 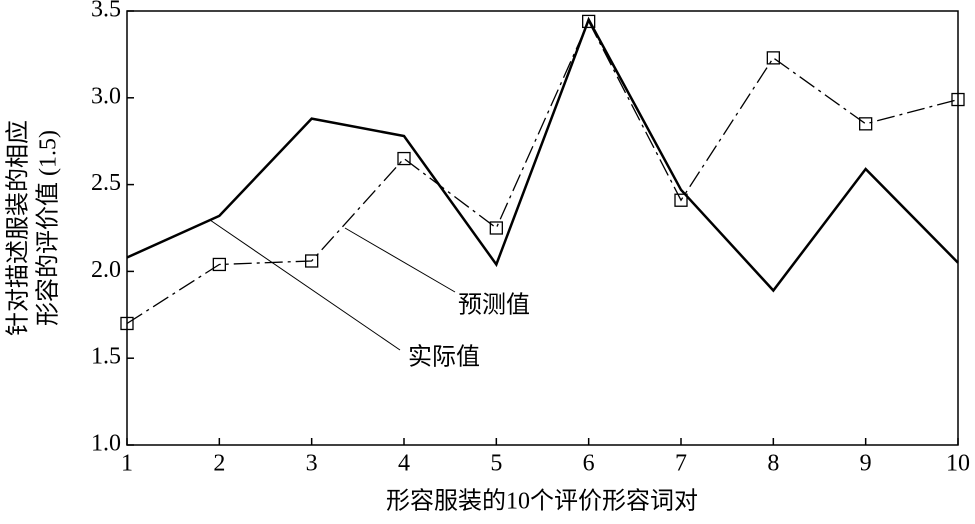 I want to click on y-axis-label: 形容的评价值 (1.5), so click(x=48, y=228).